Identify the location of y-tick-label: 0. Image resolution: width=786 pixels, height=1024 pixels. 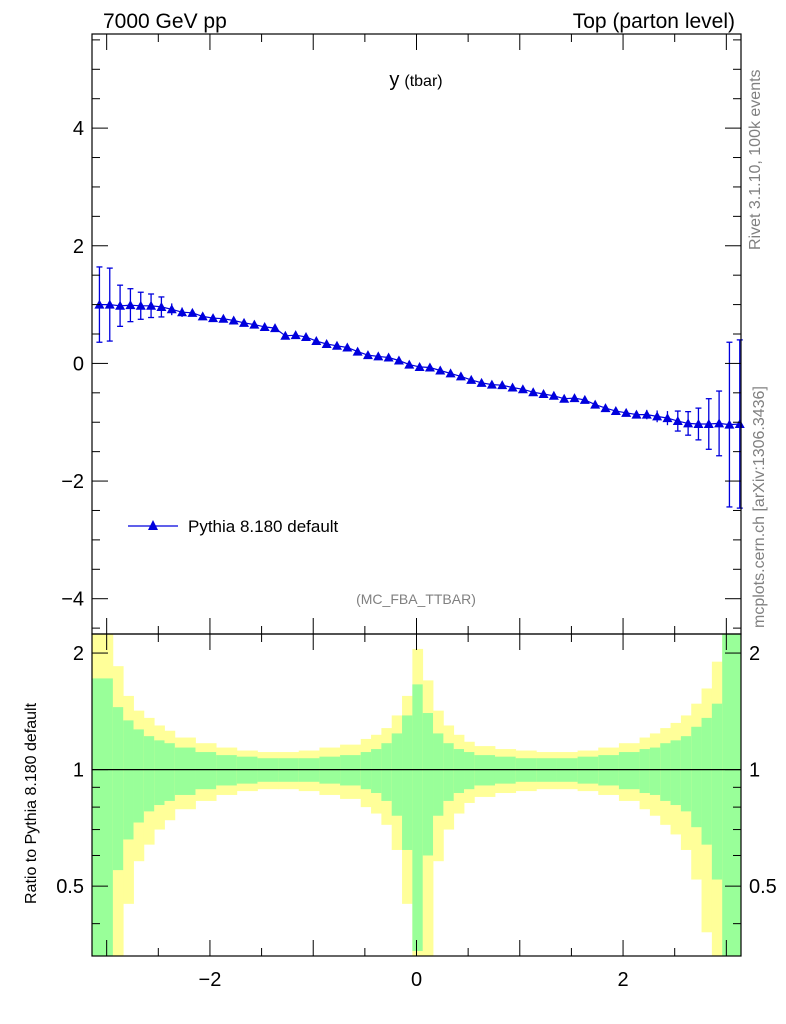
(78, 364).